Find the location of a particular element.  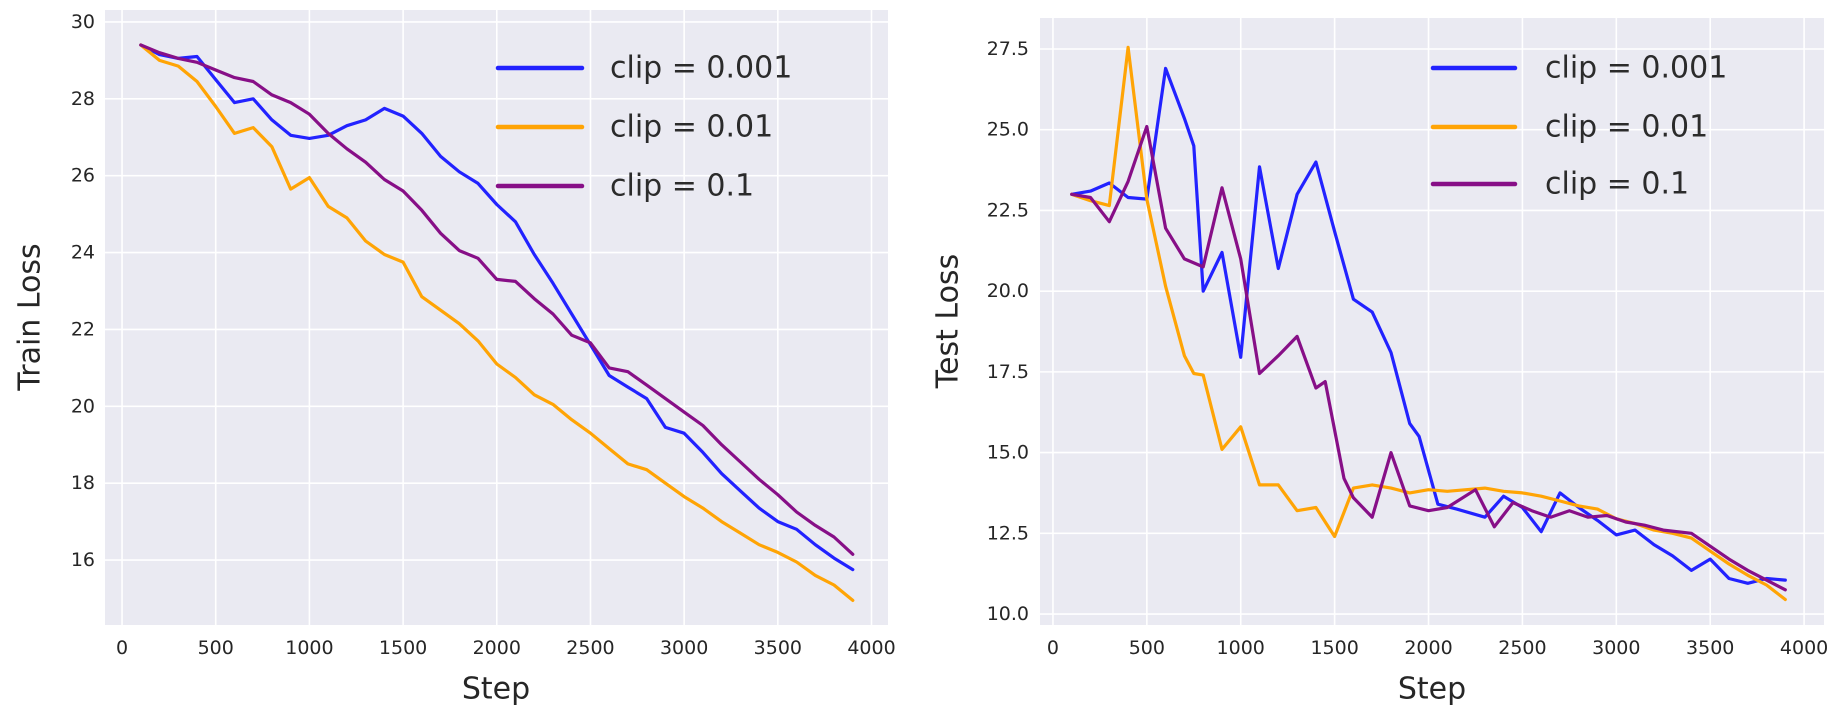

y-tick-label: 22.5 is located at coordinates (1008, 210).